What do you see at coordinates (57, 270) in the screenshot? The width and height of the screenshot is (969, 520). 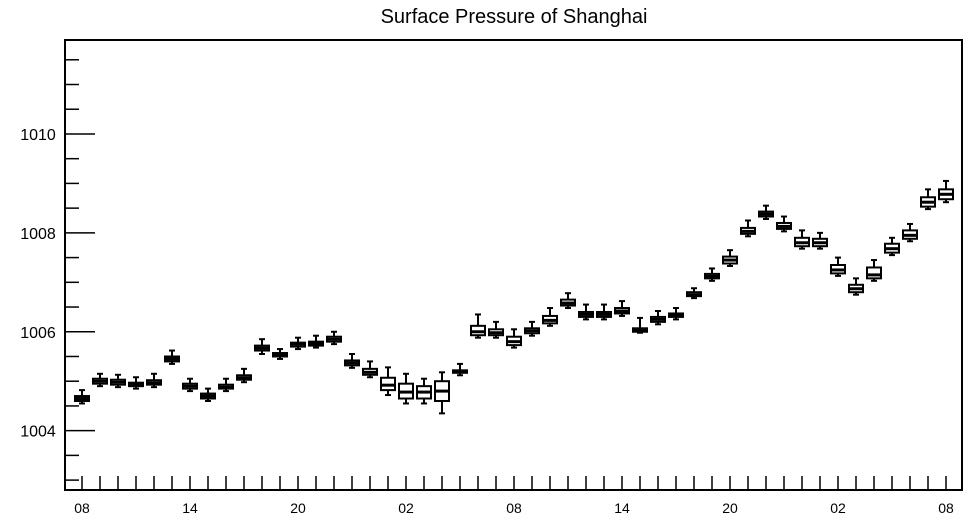 I see `y-axis: 1004 1006 1008 1010` at bounding box center [57, 270].